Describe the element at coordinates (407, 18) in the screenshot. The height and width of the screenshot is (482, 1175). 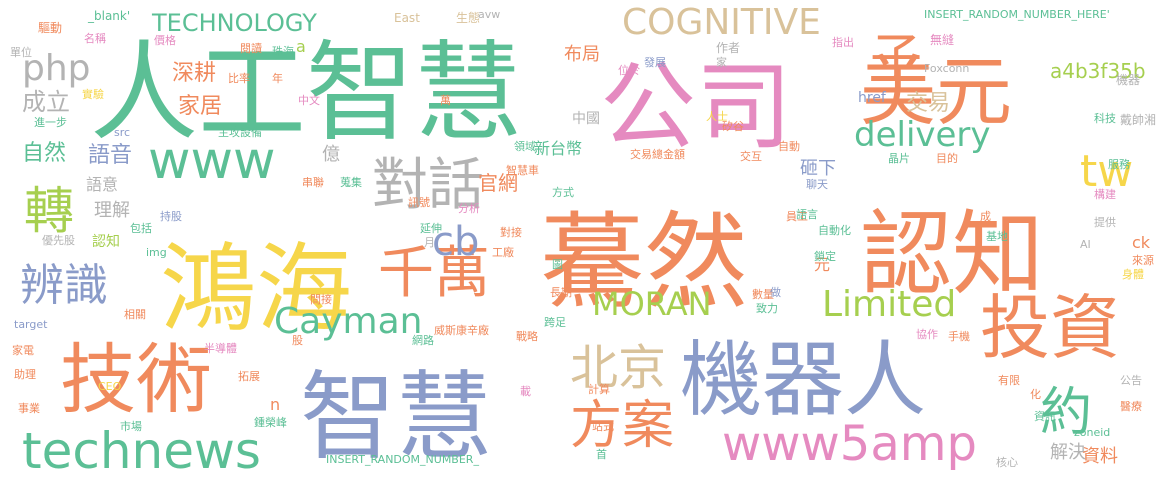
I see `cloud-word: East` at that location.